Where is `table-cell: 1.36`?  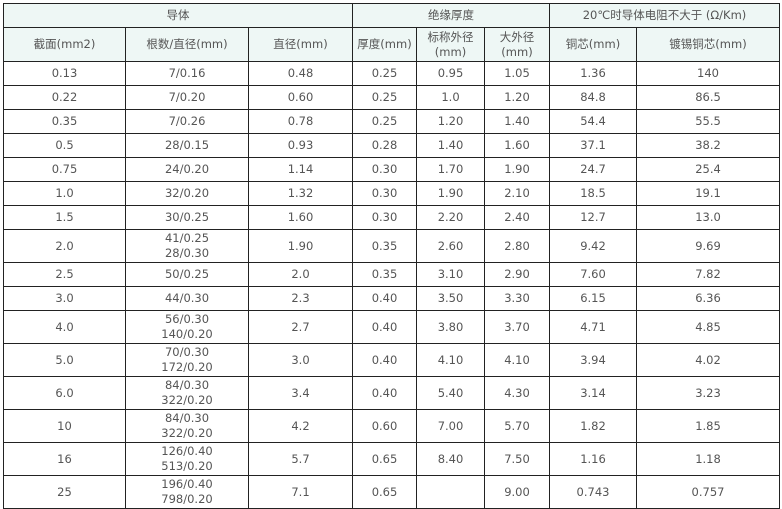
table-cell: 1.36 is located at coordinates (593, 73).